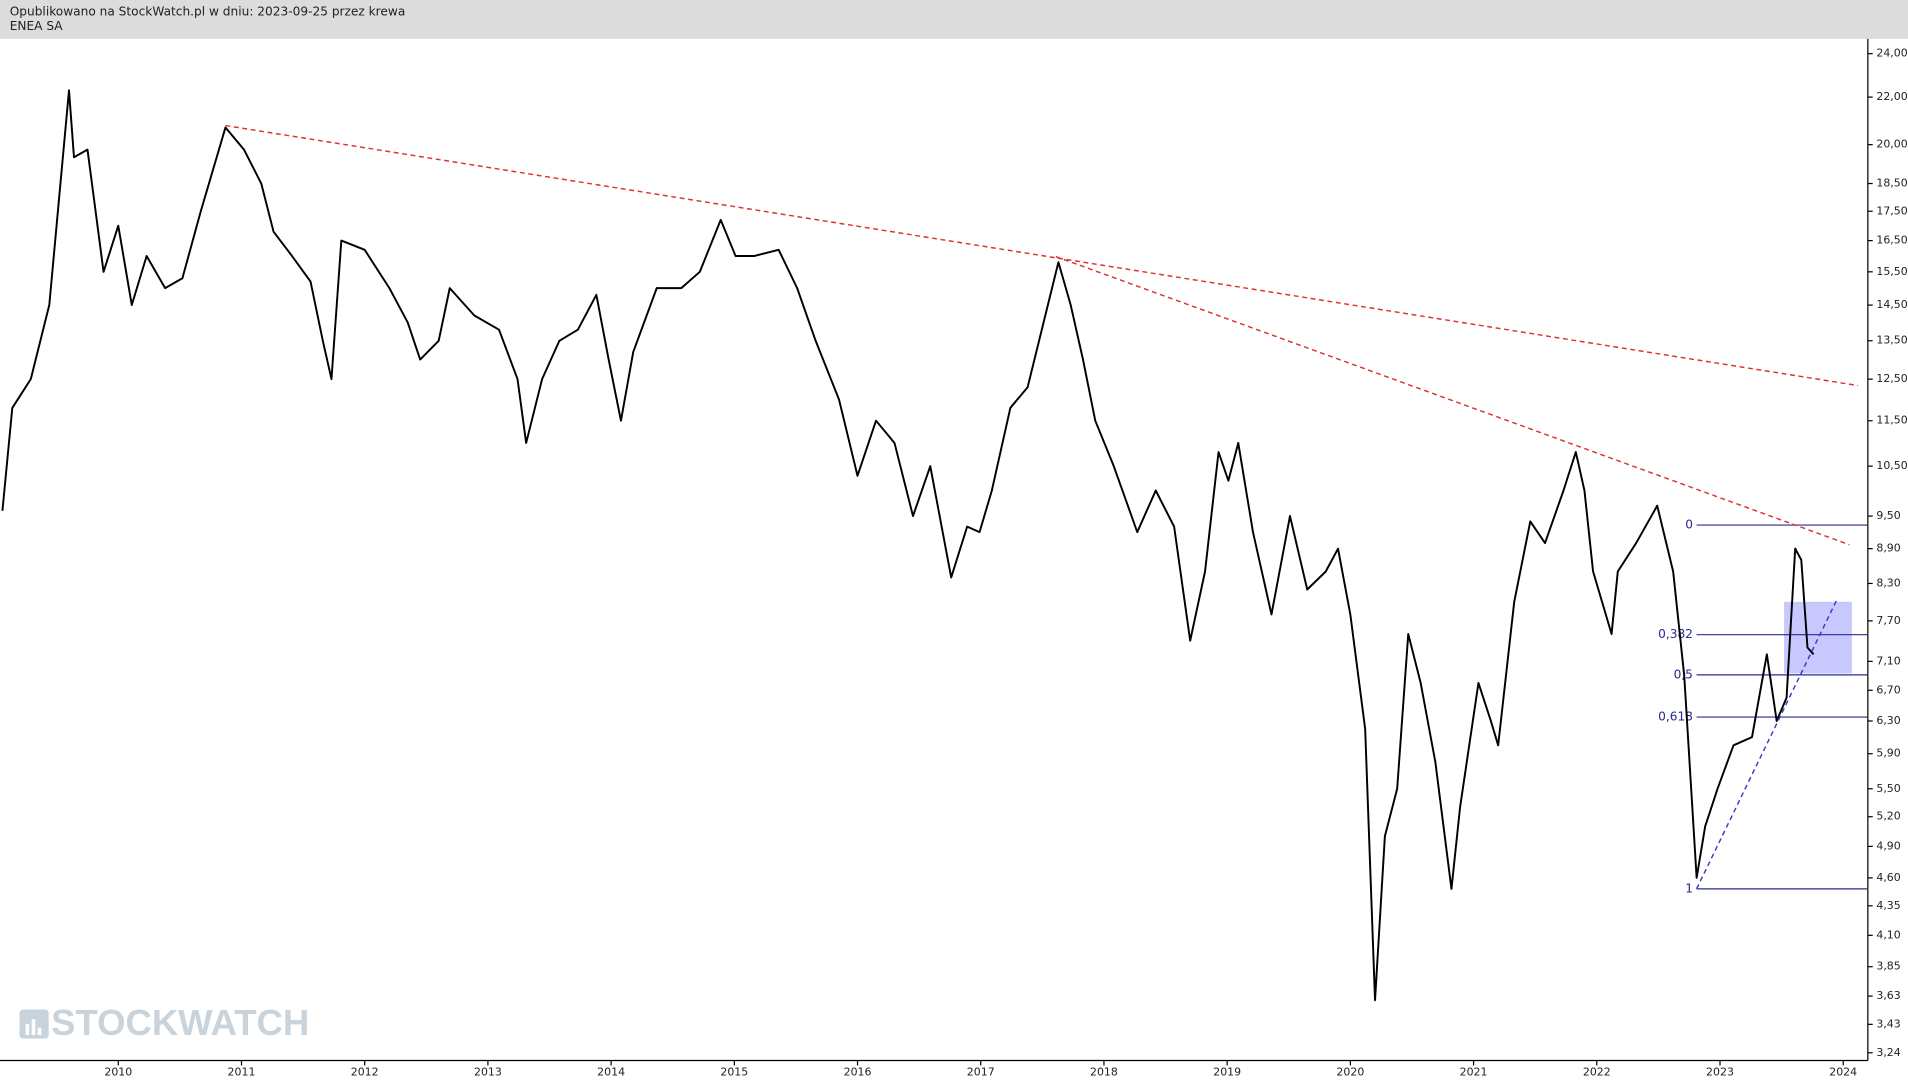 The height and width of the screenshot is (1080, 1908). What do you see at coordinates (242, 1072) in the screenshot?
I see `x-tick-label: 2011` at bounding box center [242, 1072].